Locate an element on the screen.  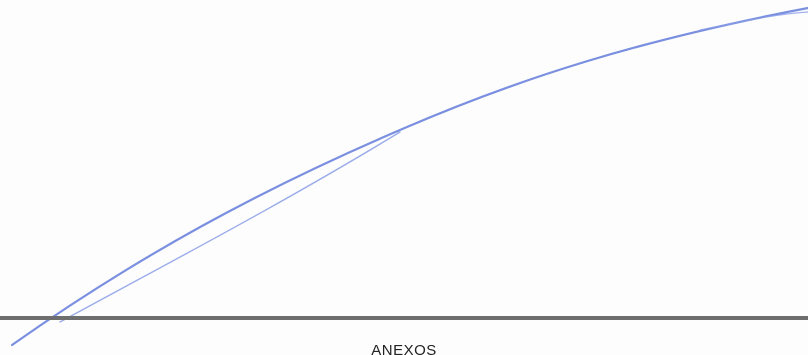
horizontal-rule is located at coordinates (404, 318).